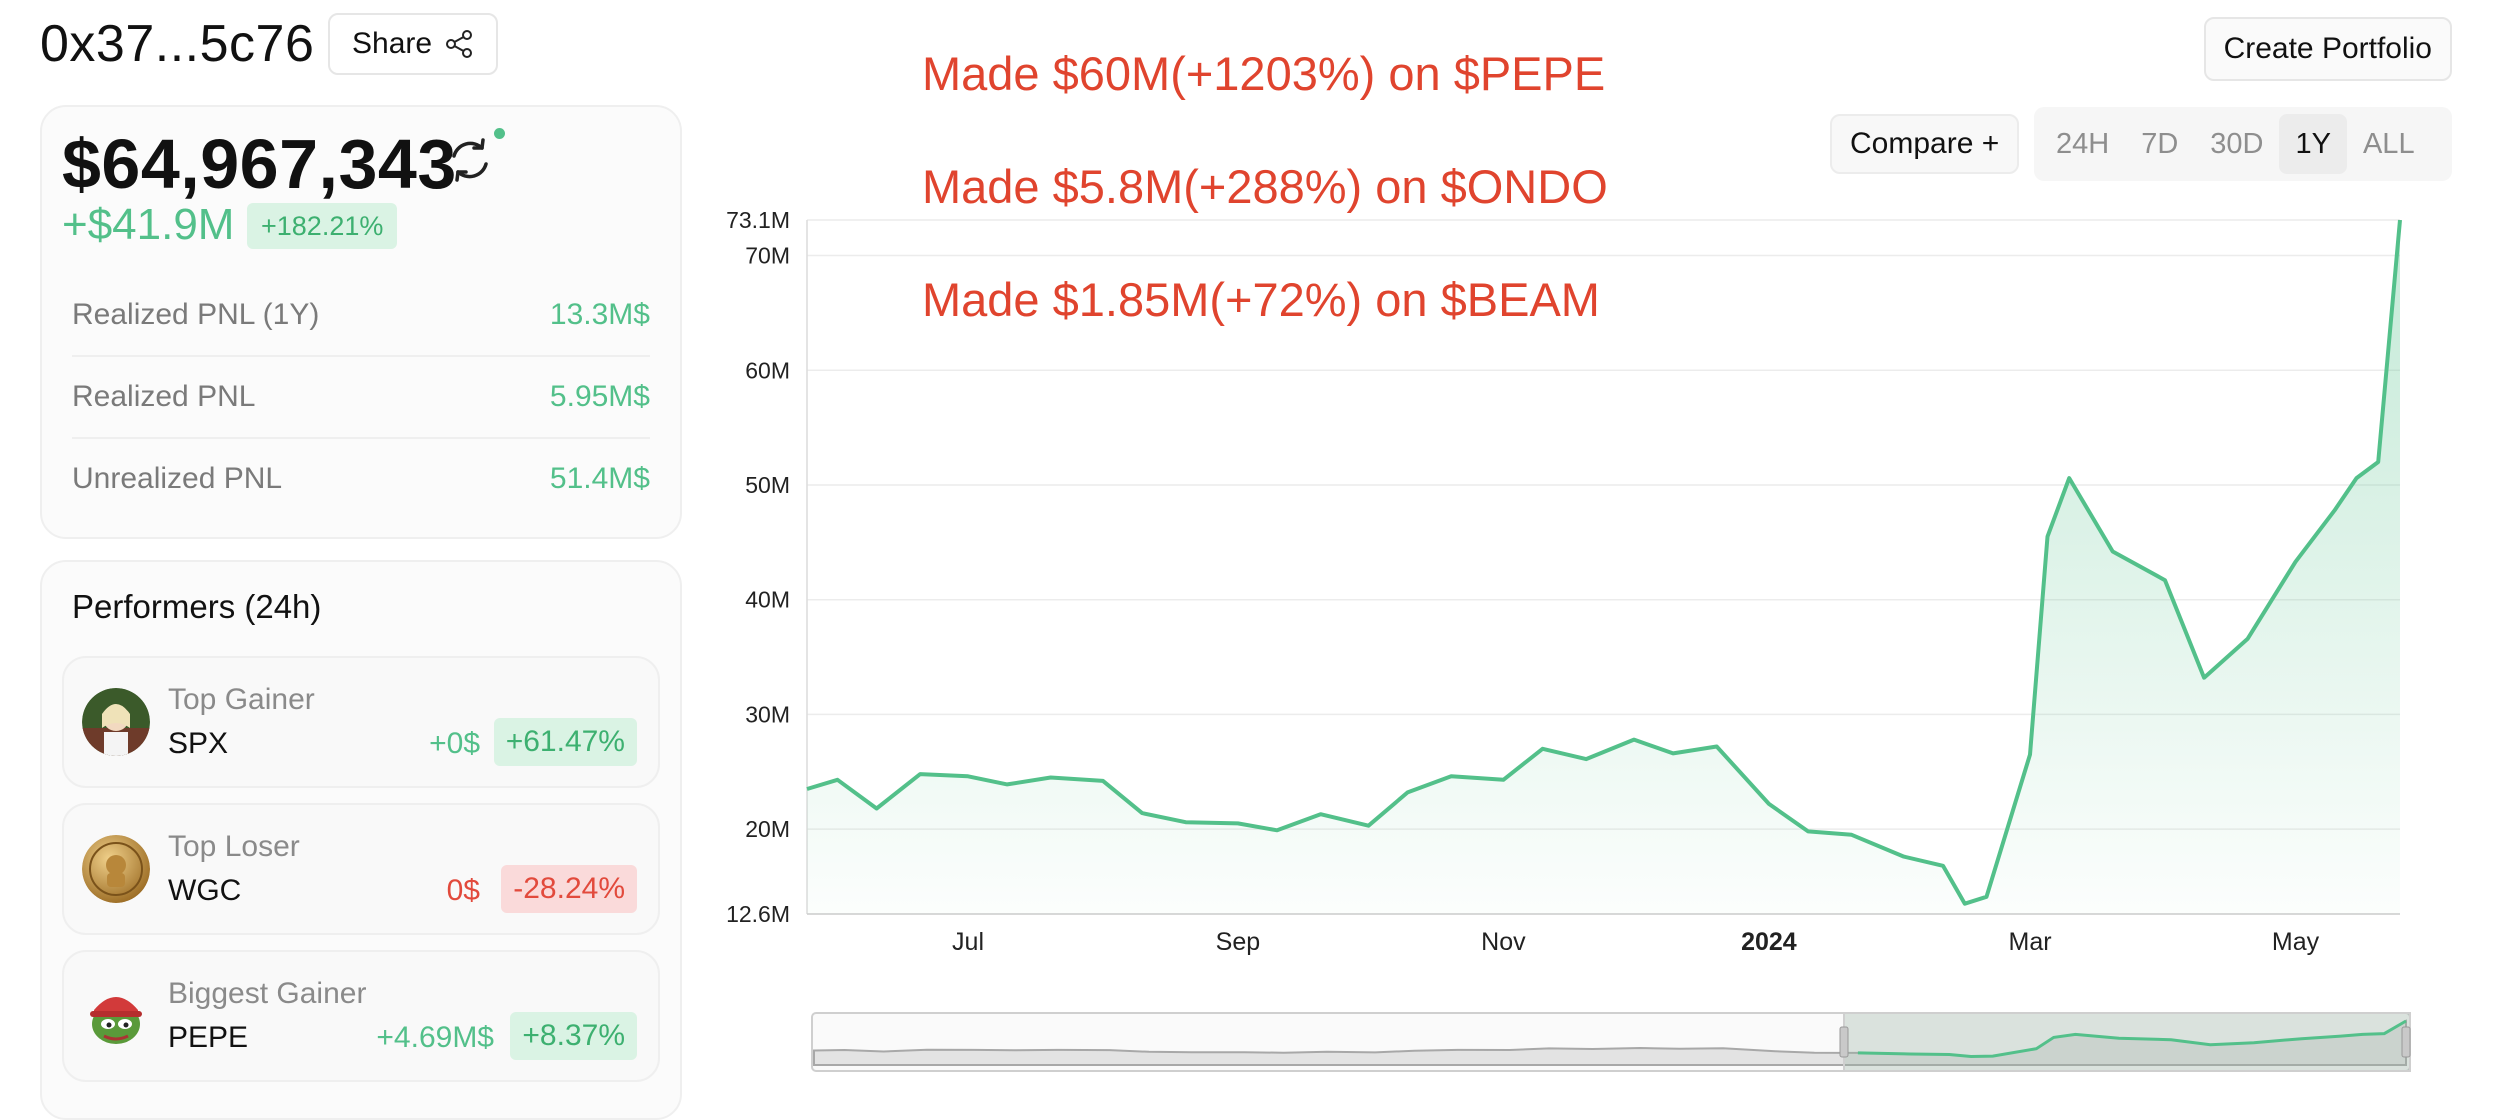 This screenshot has height=1120, width=2496. Describe the element at coordinates (267, 993) in the screenshot. I see `performer-label: Biggest Gainer` at that location.